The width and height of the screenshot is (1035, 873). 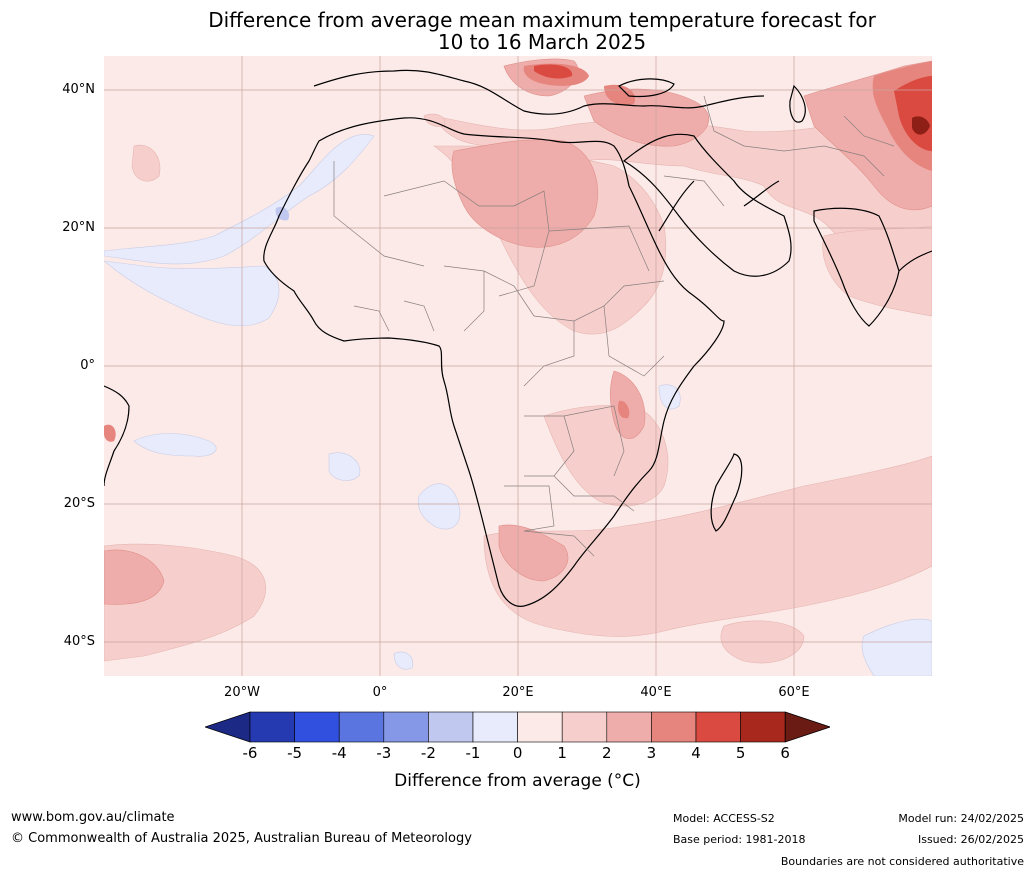 I want to click on colorbar, so click(x=517, y=727).